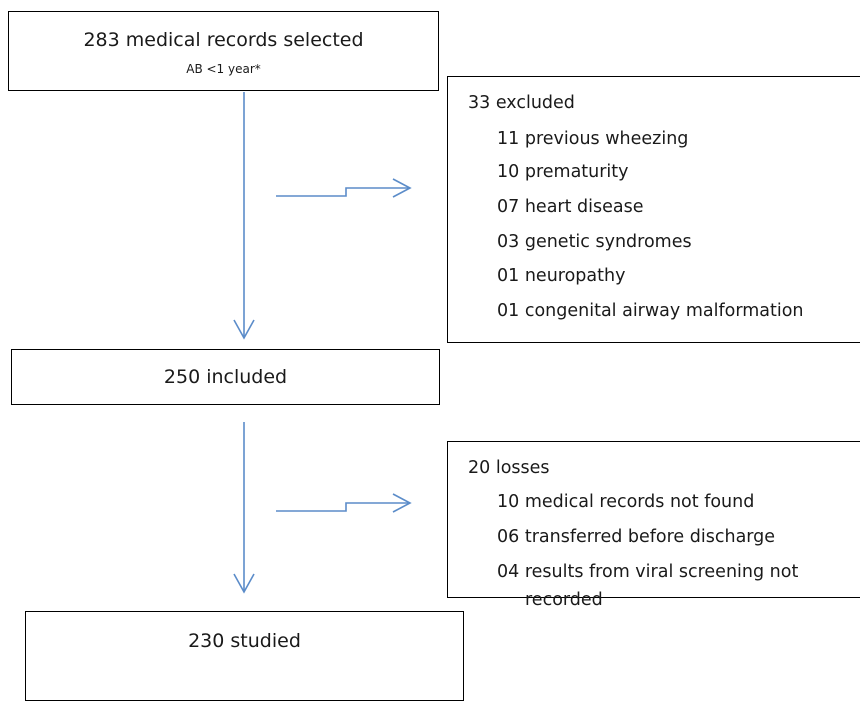  Describe the element at coordinates (223, 69) in the screenshot. I see `selected-records-subtitle: AB <1 year*` at that location.